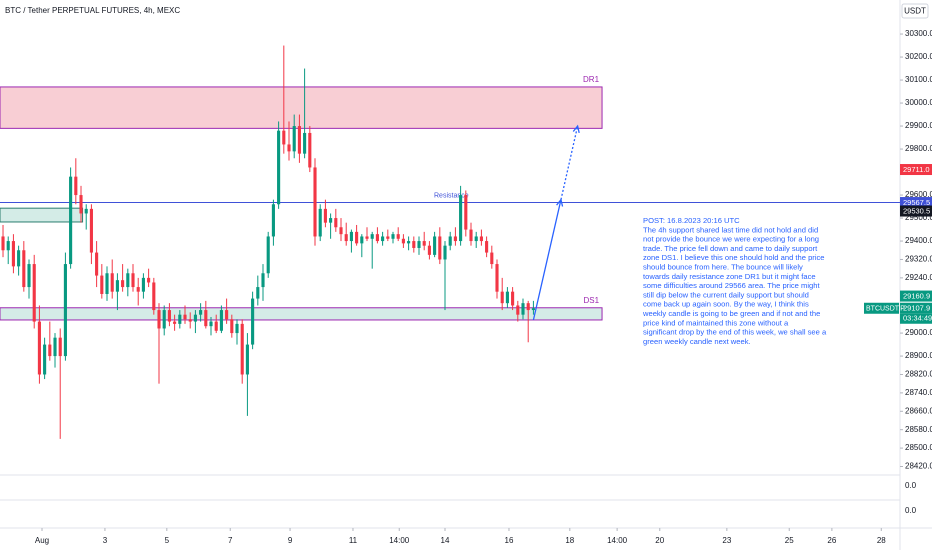  What do you see at coordinates (916, 202) in the screenshot?
I see `price-tag-label: 29567.5` at bounding box center [916, 202].